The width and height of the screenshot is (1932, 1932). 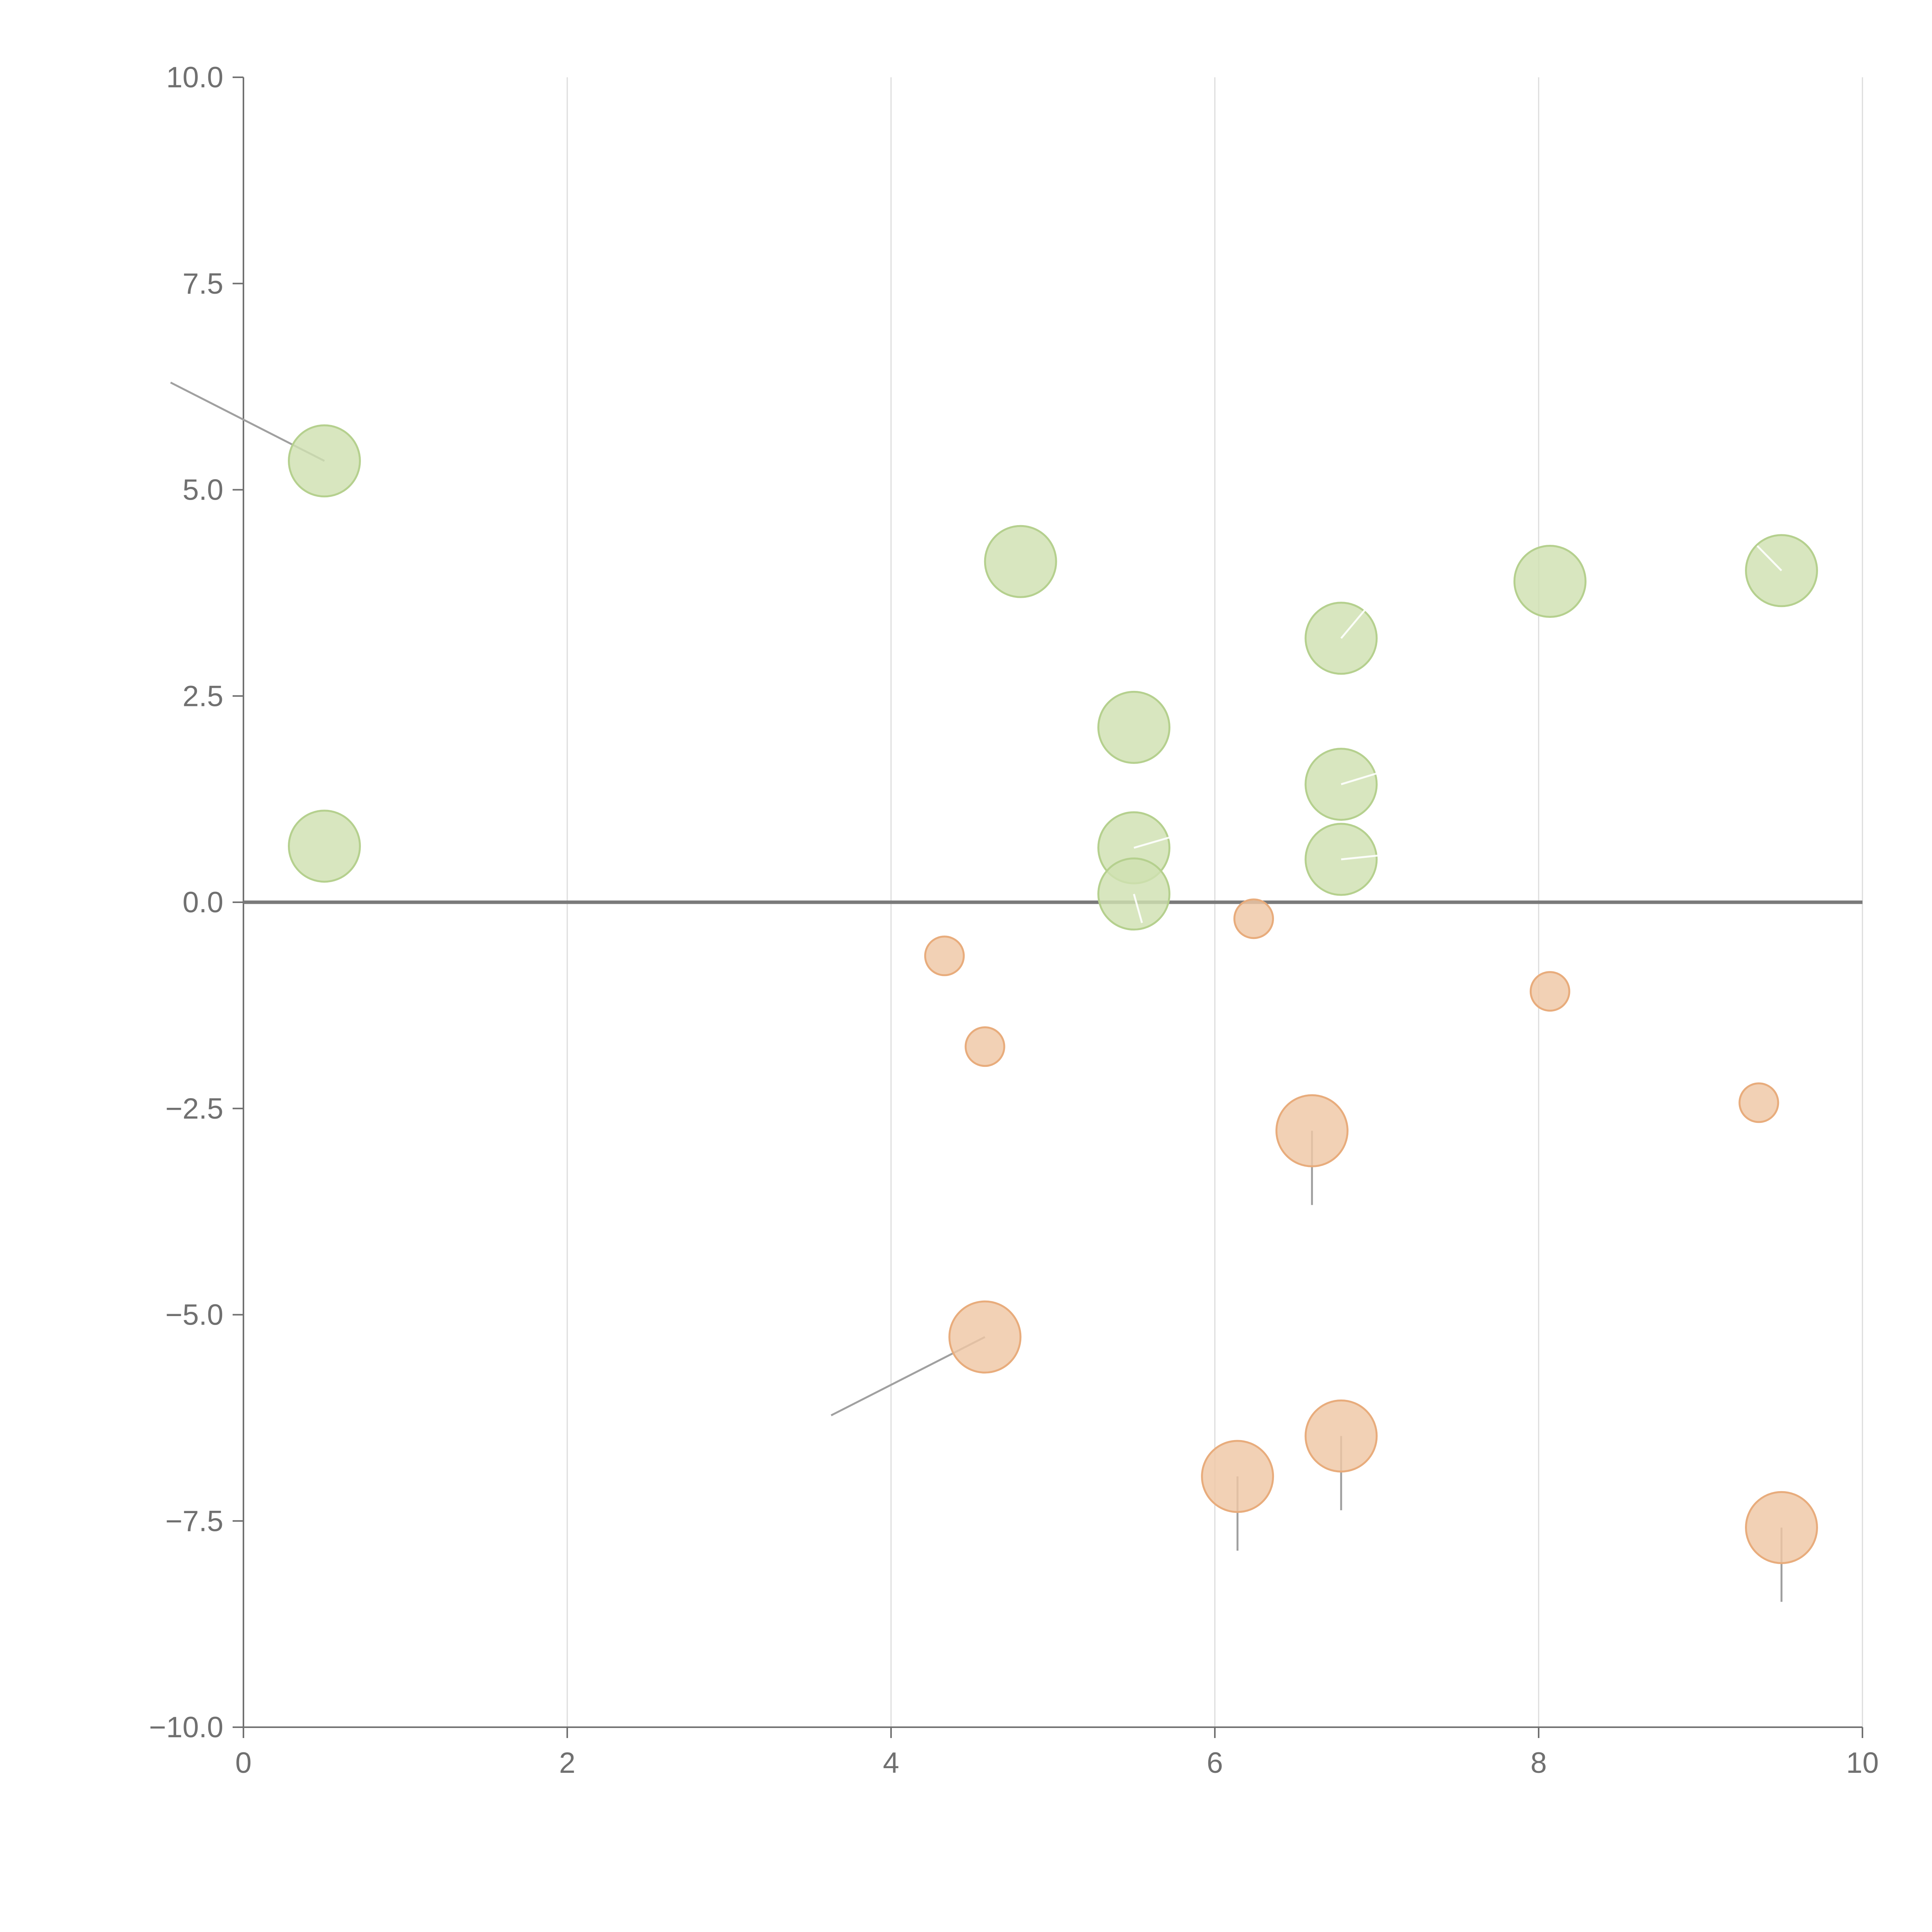 What do you see at coordinates (1539, 1763) in the screenshot?
I see `x-tick-label: 8` at bounding box center [1539, 1763].